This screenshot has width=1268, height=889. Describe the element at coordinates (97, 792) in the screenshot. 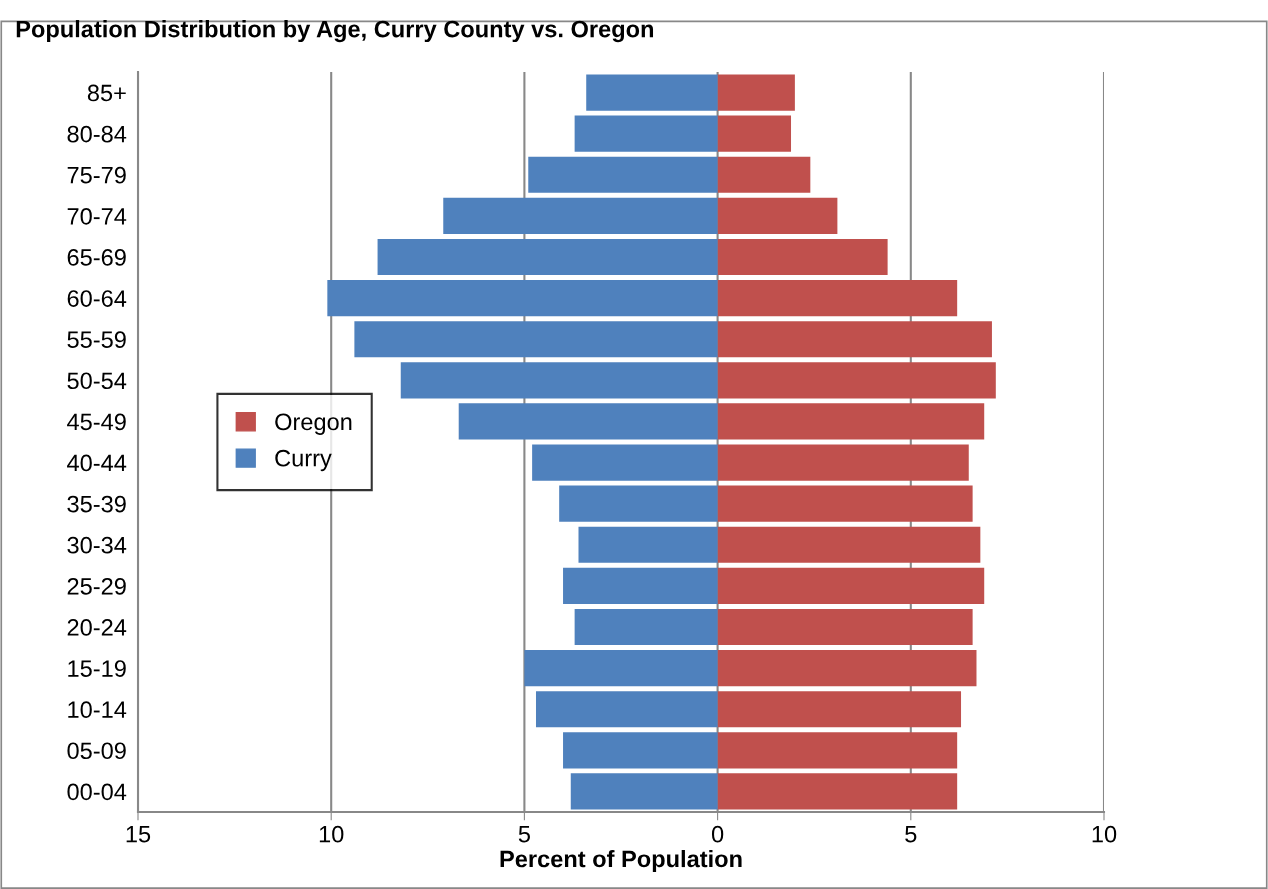

I see `y-tick-label: 00-04` at that location.